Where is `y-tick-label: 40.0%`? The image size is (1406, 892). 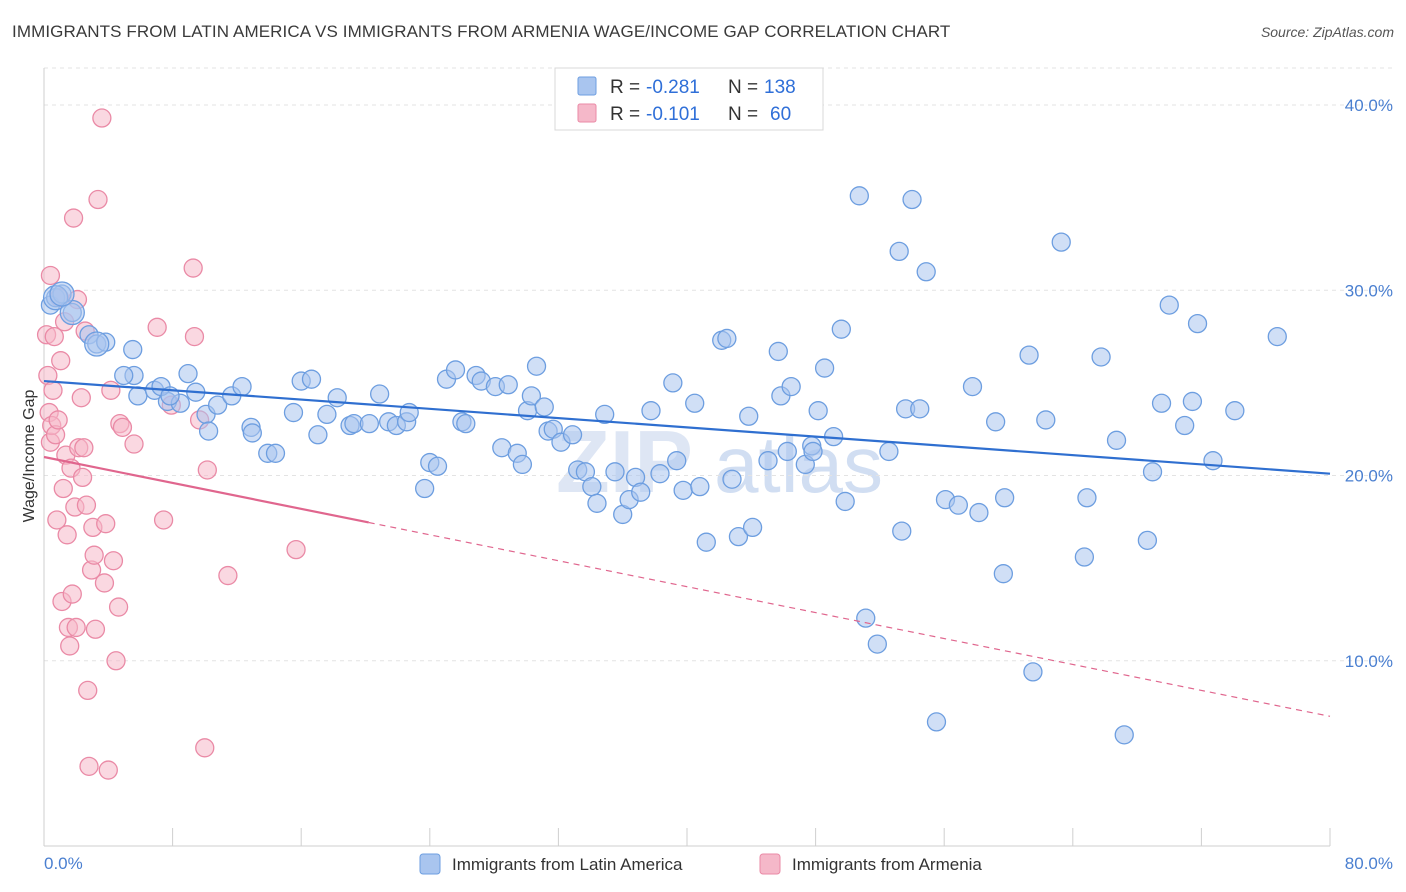 y-tick-label: 40.0% is located at coordinates (1369, 105).